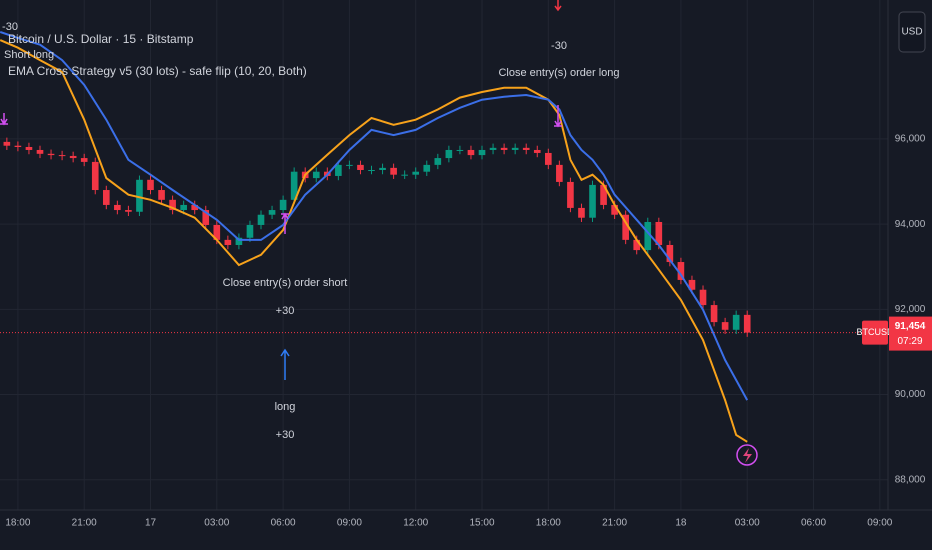 This screenshot has height=550, width=932. What do you see at coordinates (910, 309) in the screenshot?
I see `y-tick-label: 92,000` at bounding box center [910, 309].